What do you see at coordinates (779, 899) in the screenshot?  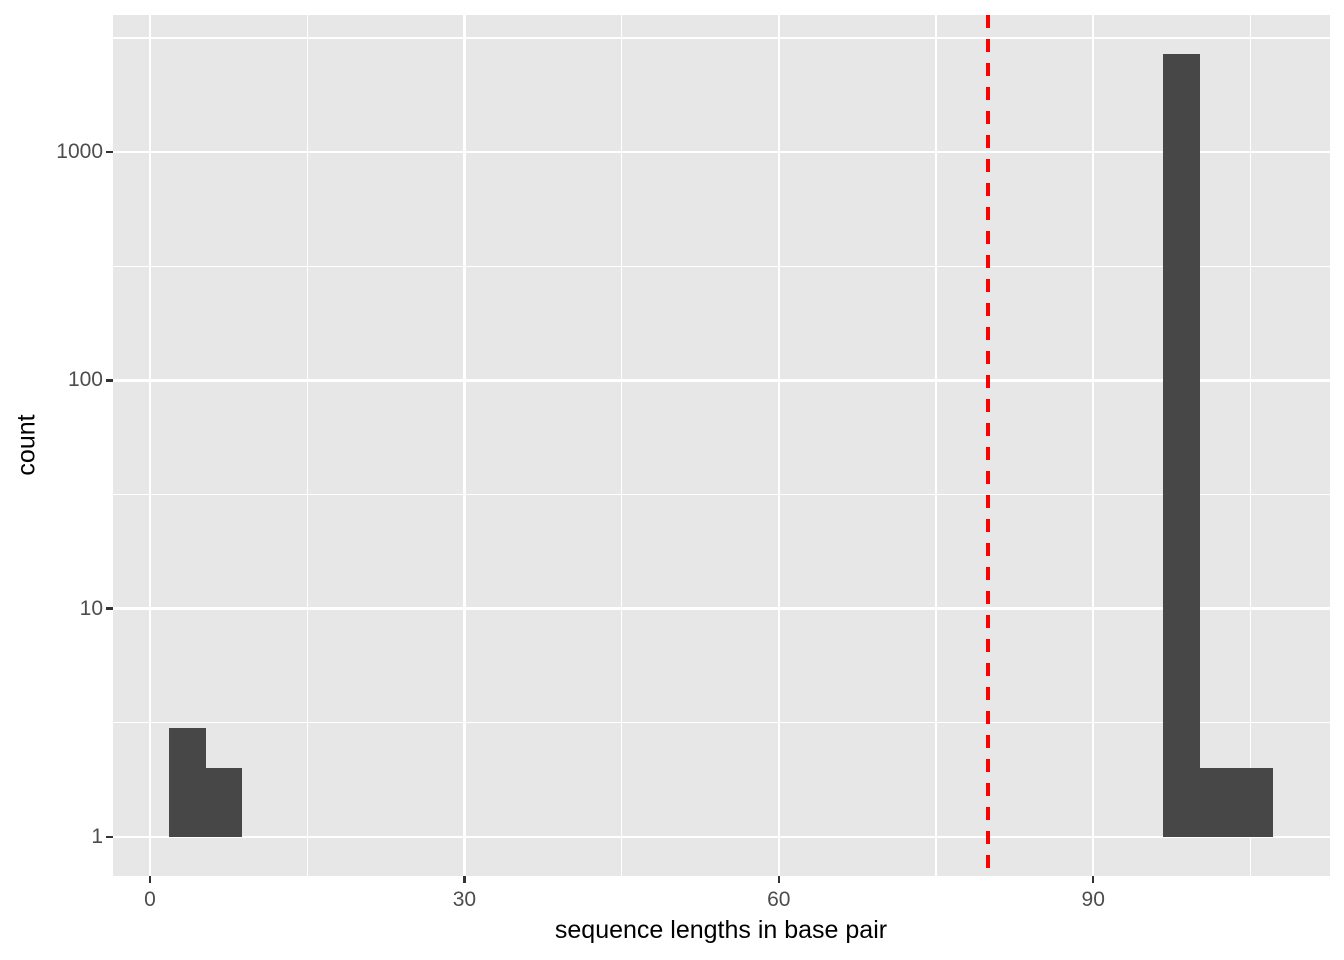 I see `x-axis-tick-label: 60` at bounding box center [779, 899].